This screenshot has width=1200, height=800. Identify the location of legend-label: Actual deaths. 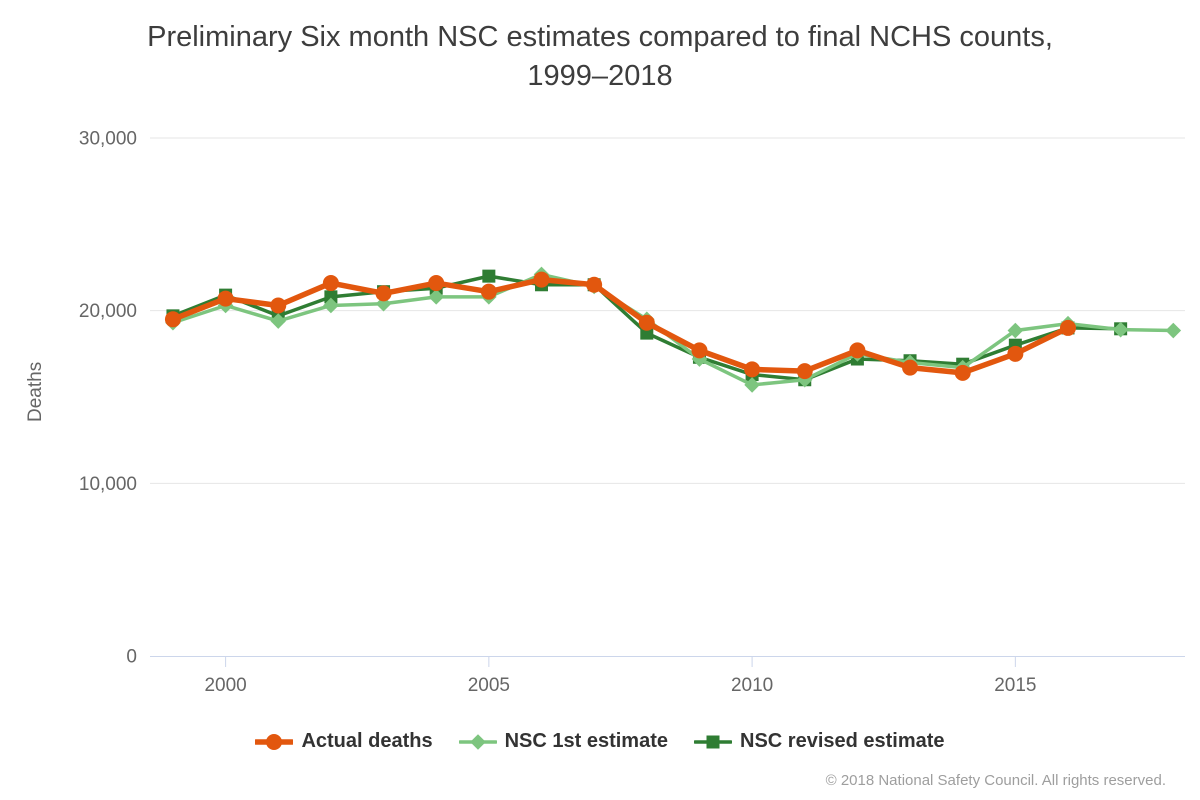
(367, 741).